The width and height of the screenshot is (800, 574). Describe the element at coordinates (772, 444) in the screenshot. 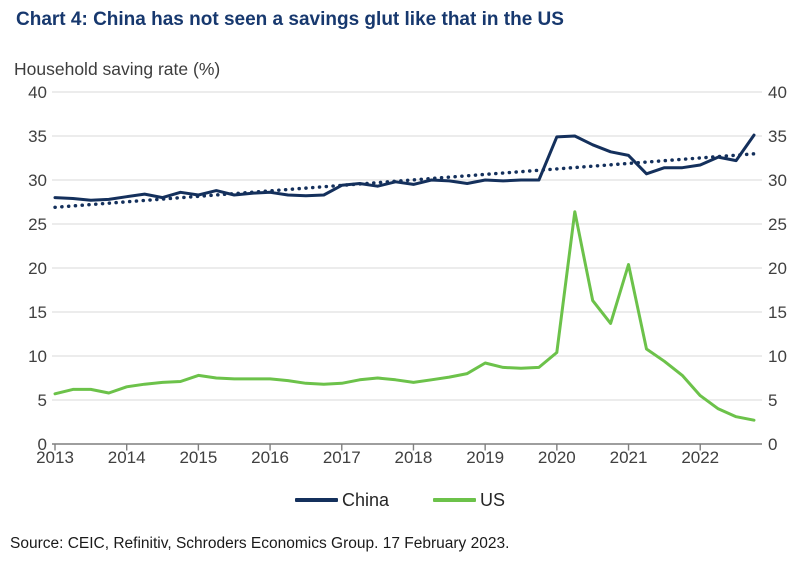

I see `y-axis-tick-label-right: 0` at that location.